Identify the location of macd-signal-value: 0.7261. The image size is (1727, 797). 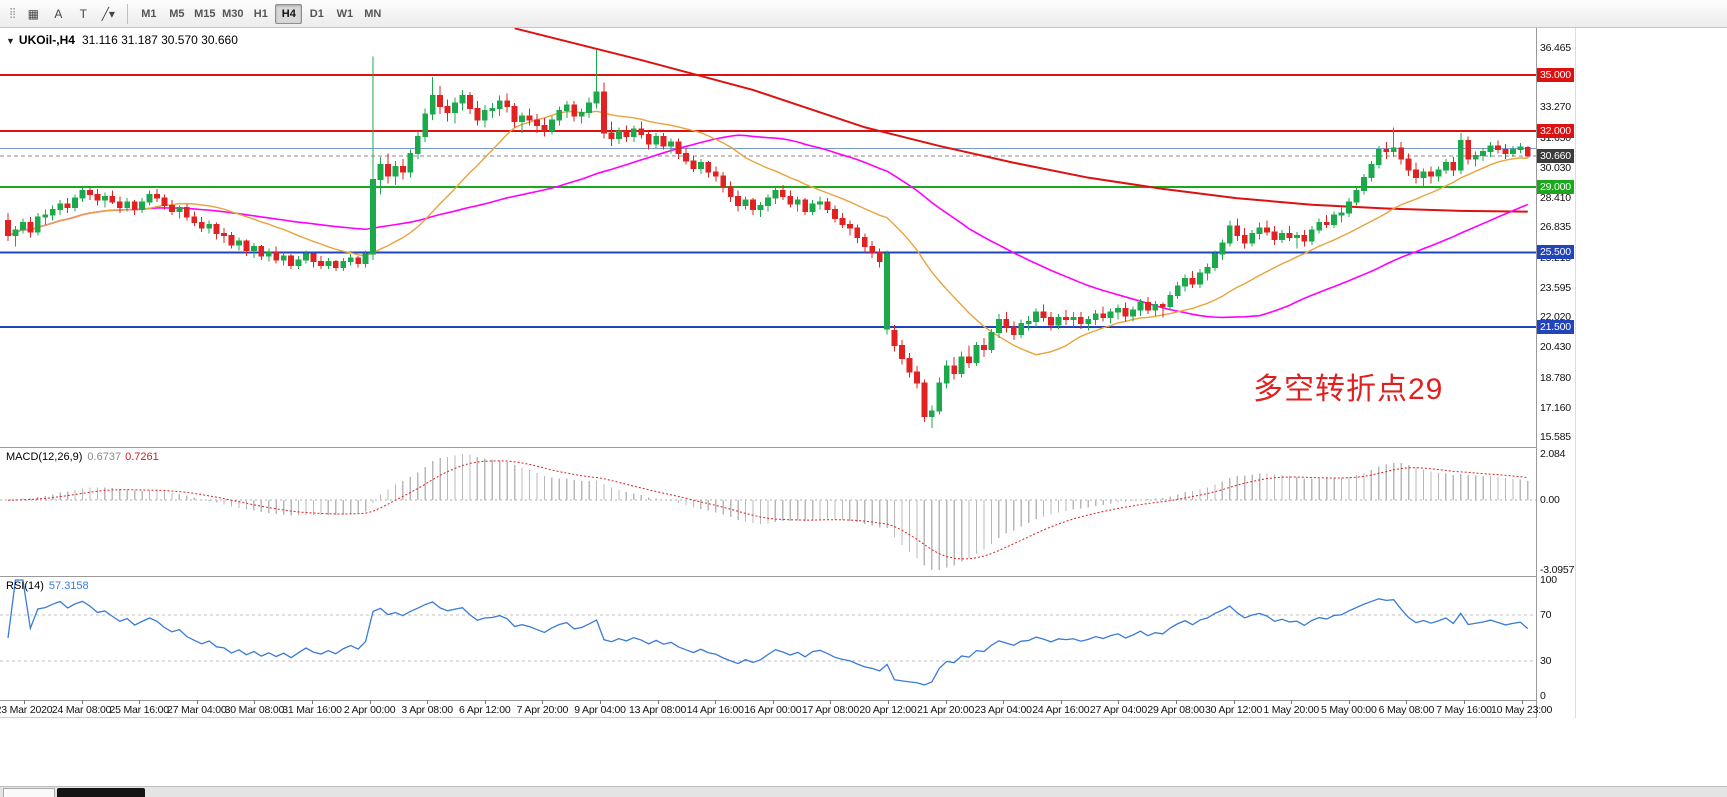
(142, 457).